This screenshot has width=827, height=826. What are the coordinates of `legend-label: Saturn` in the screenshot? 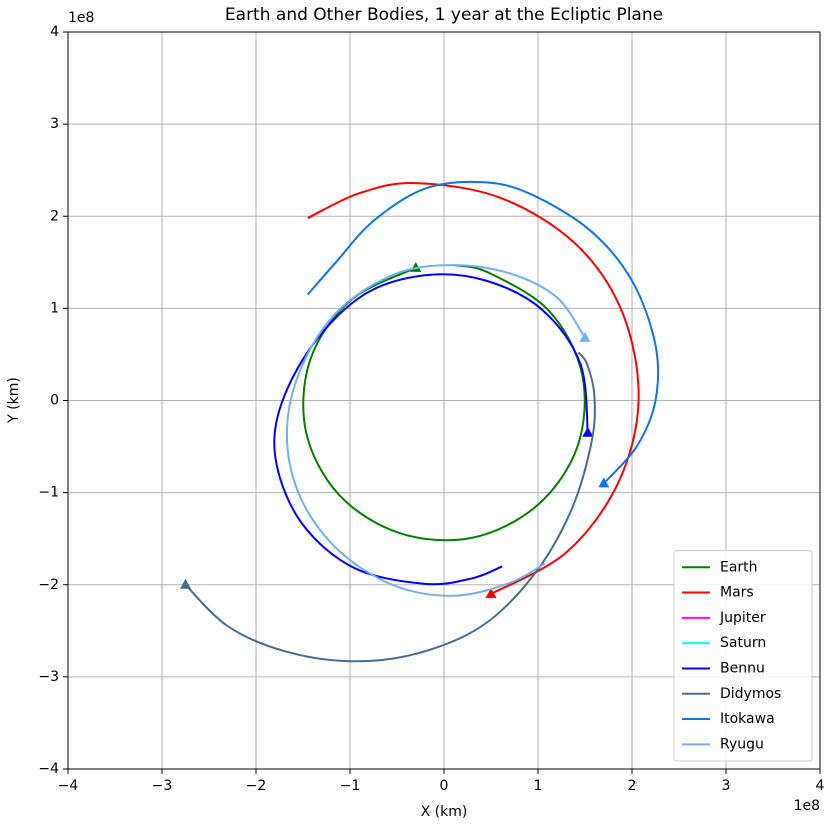 It's located at (743, 643).